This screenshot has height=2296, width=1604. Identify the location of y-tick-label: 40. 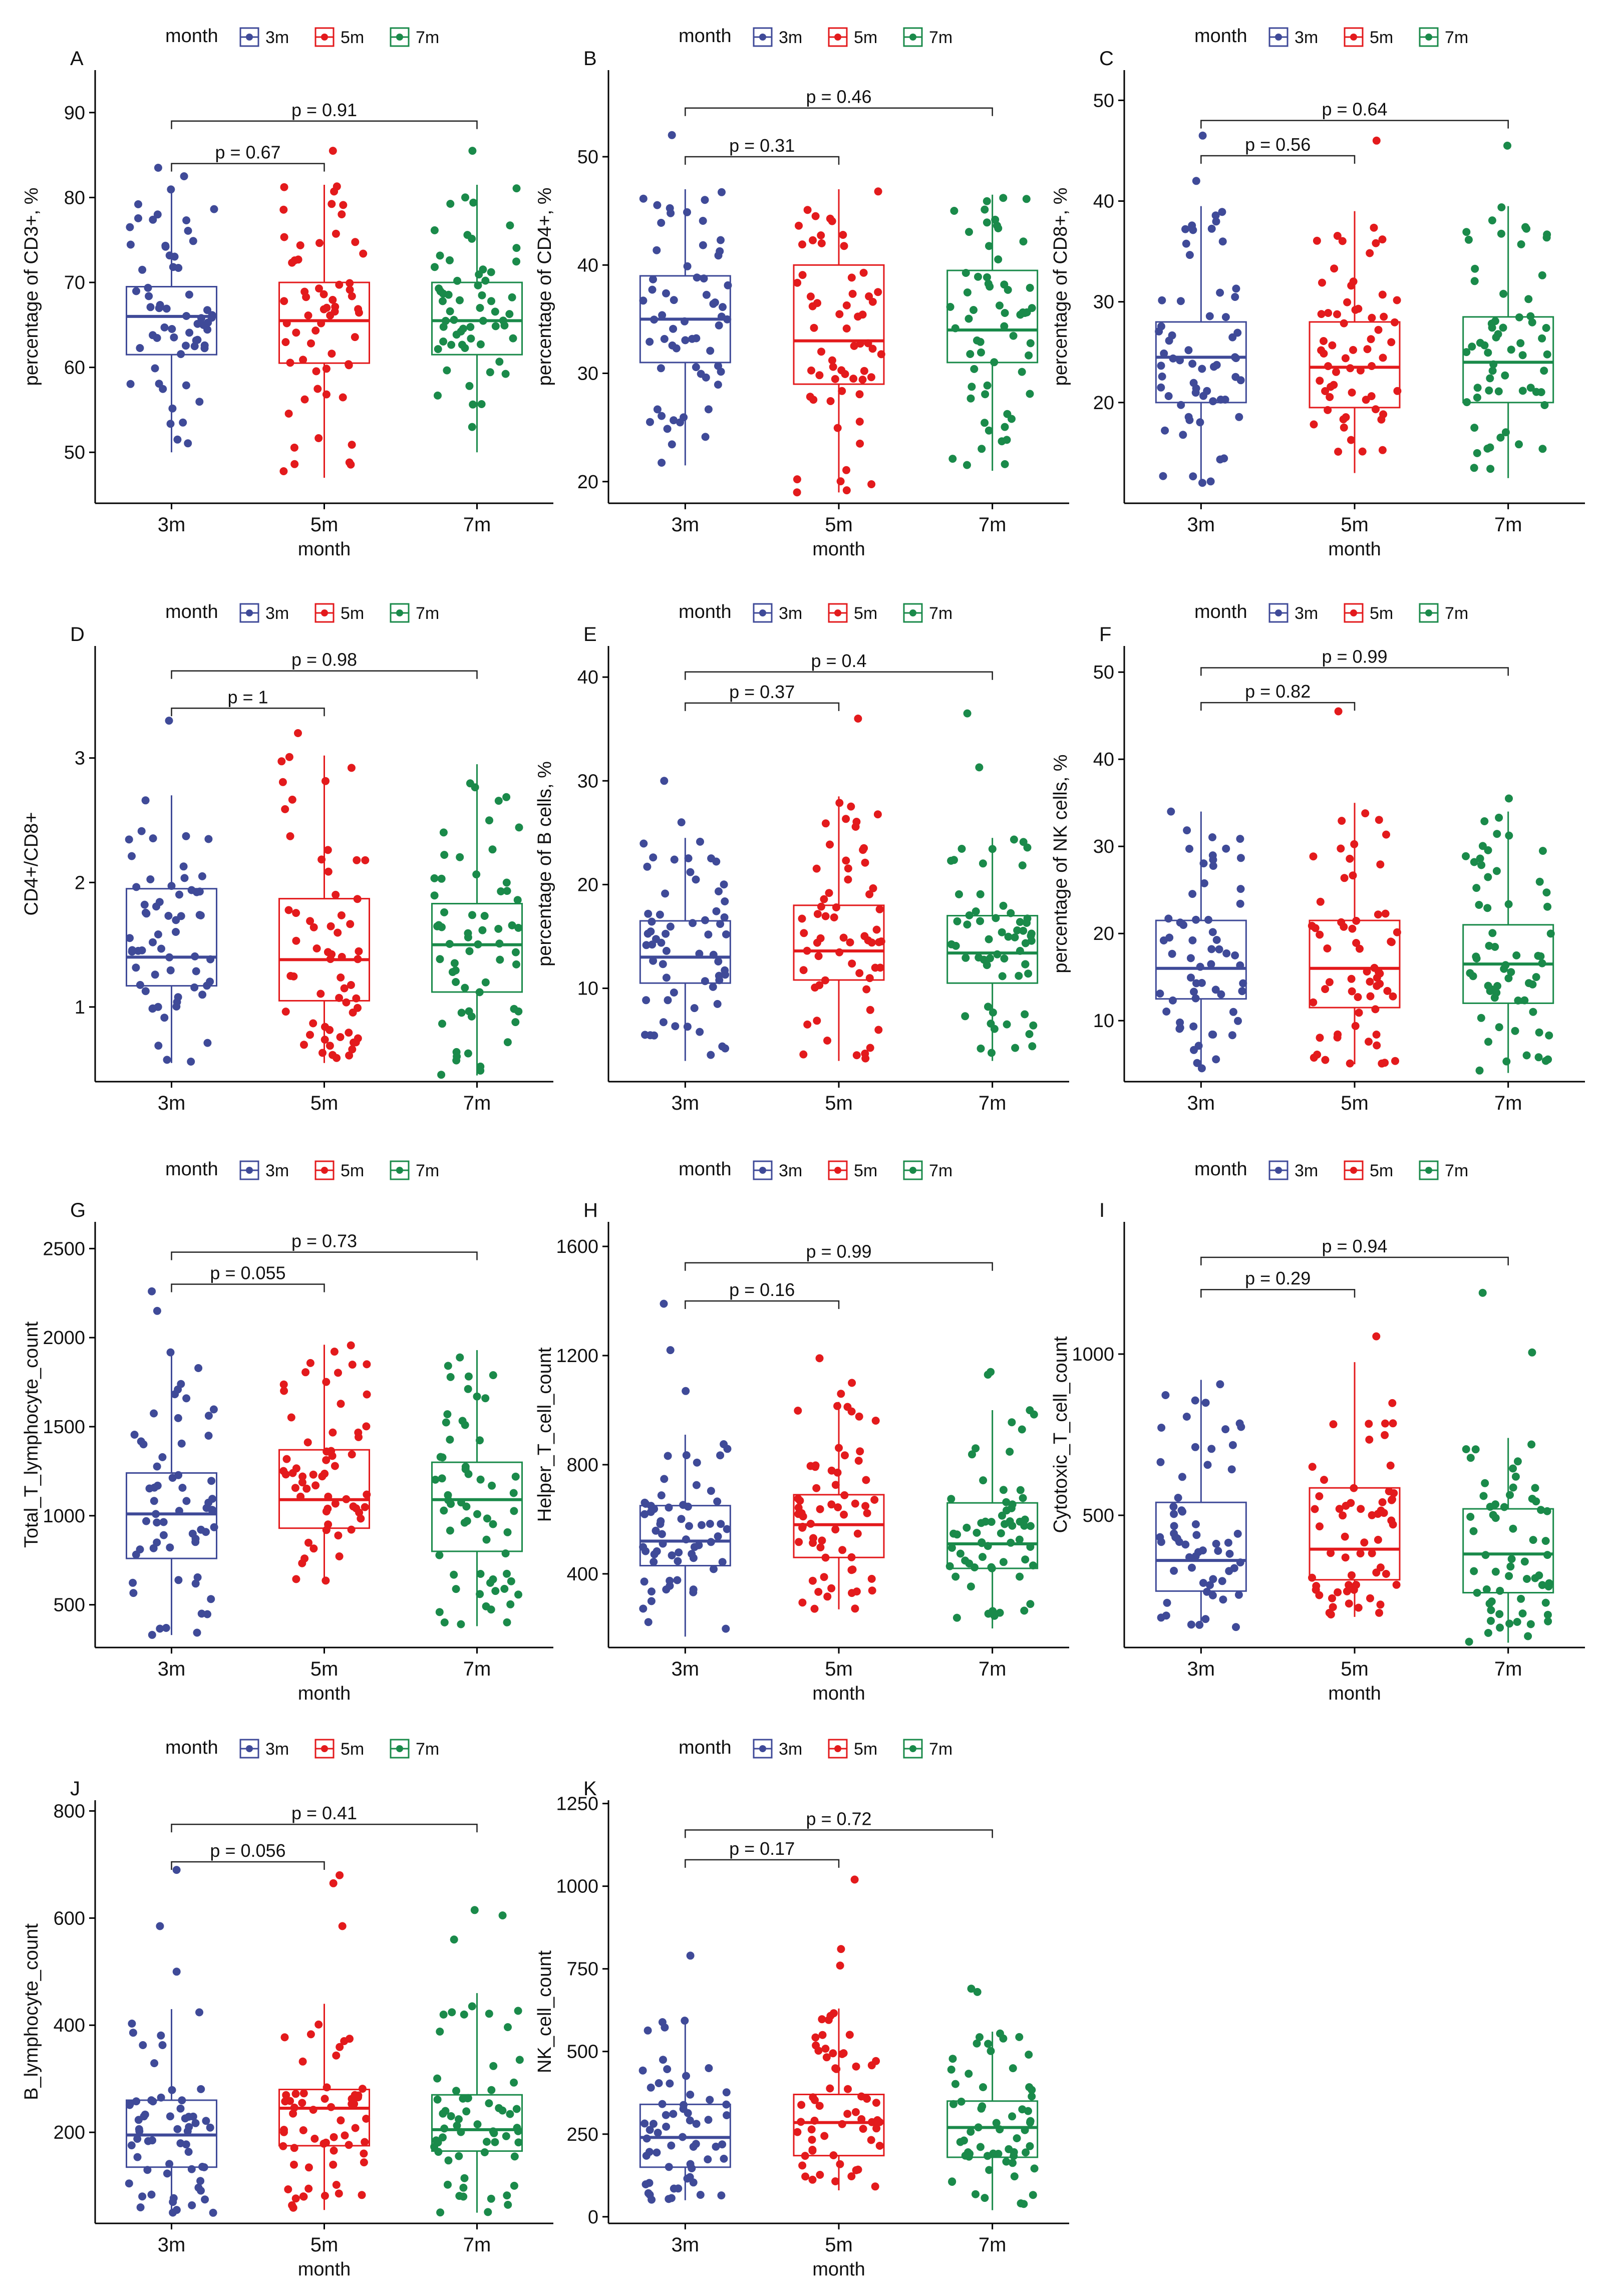
(1103, 760).